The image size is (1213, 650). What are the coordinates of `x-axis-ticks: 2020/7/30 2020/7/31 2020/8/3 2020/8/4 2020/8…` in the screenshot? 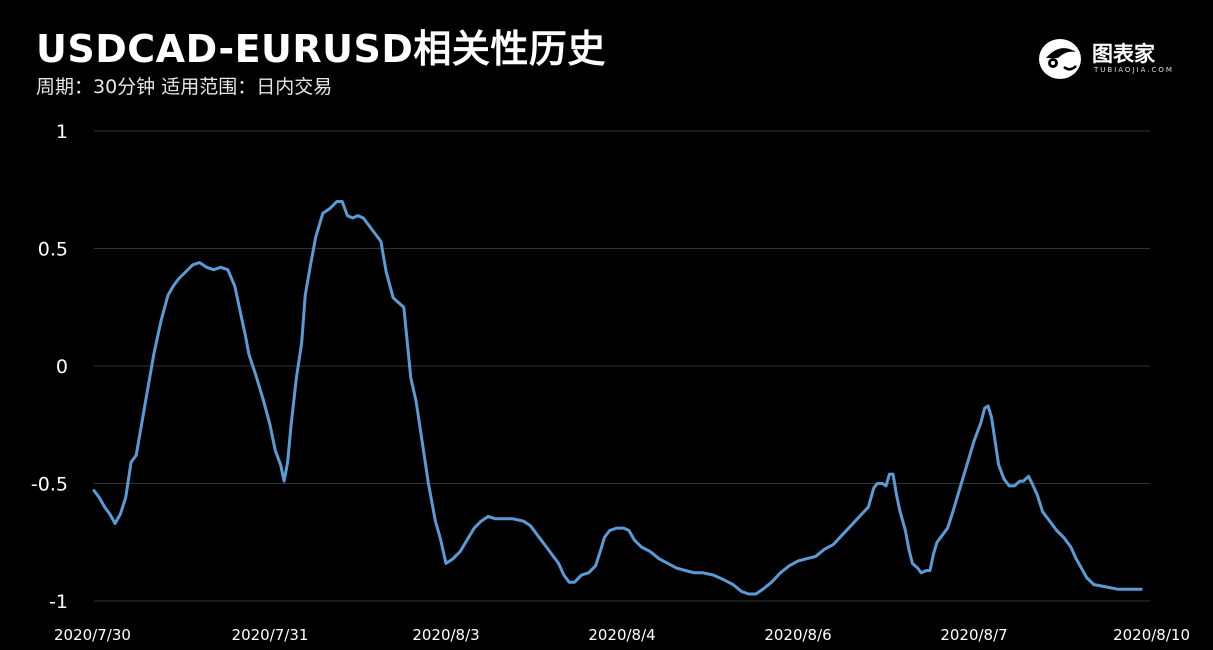 It's located at (622, 635).